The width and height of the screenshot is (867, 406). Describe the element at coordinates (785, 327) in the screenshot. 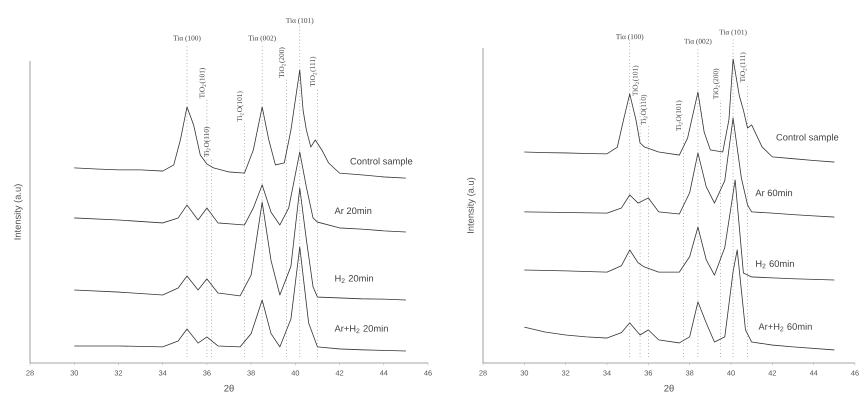

I see `series-label: Ar+H$_{2}$ 60min` at that location.